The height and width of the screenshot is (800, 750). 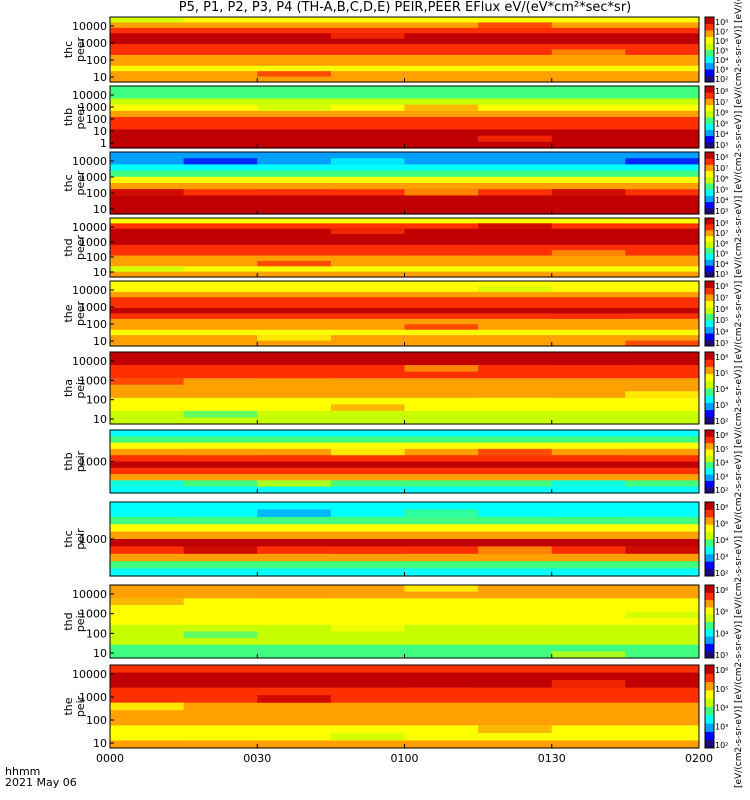 What do you see at coordinates (721, 32) in the screenshot?
I see `colorbar-tick-label: 10⁷` at bounding box center [721, 32].